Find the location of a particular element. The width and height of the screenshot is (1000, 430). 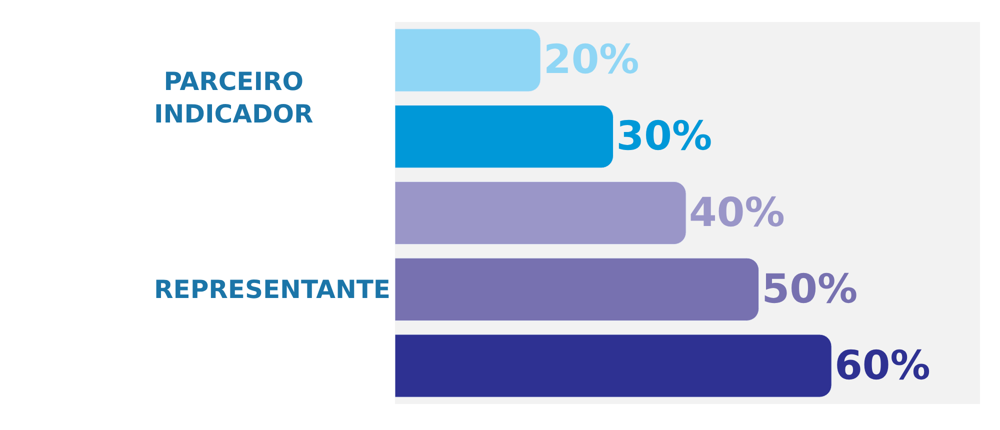

data-label: 20% is located at coordinates (592, 60).